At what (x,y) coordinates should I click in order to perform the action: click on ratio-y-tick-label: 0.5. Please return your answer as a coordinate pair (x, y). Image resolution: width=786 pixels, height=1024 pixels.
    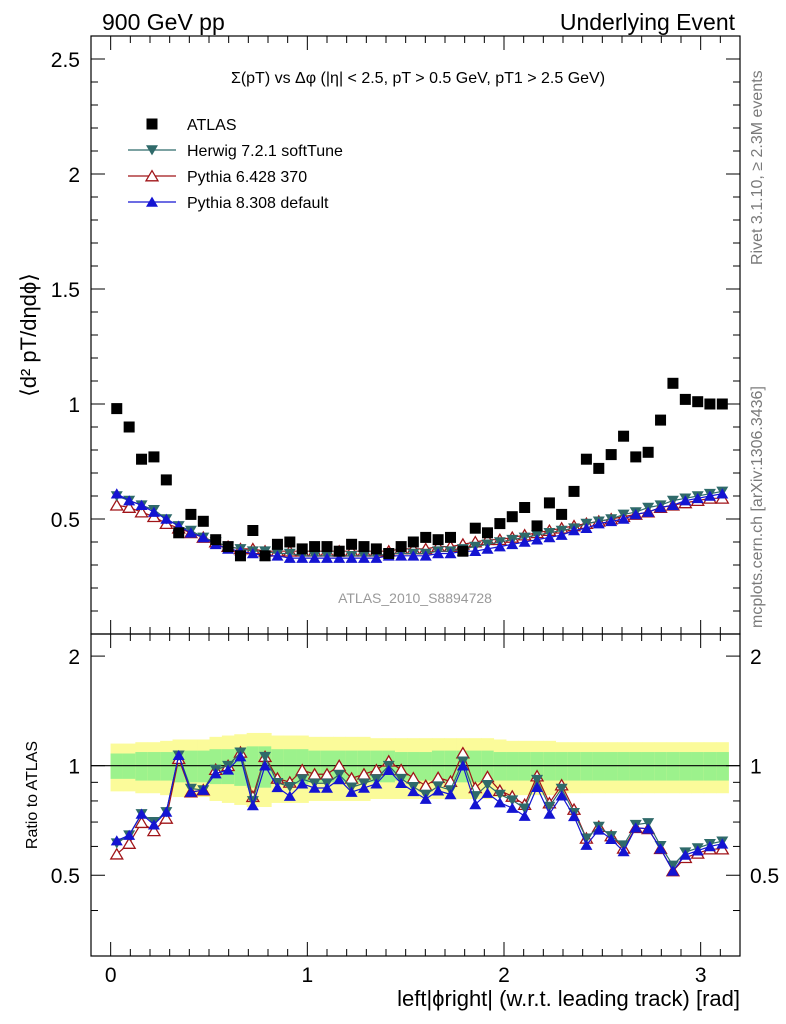
    Looking at the image, I should click on (65, 876).